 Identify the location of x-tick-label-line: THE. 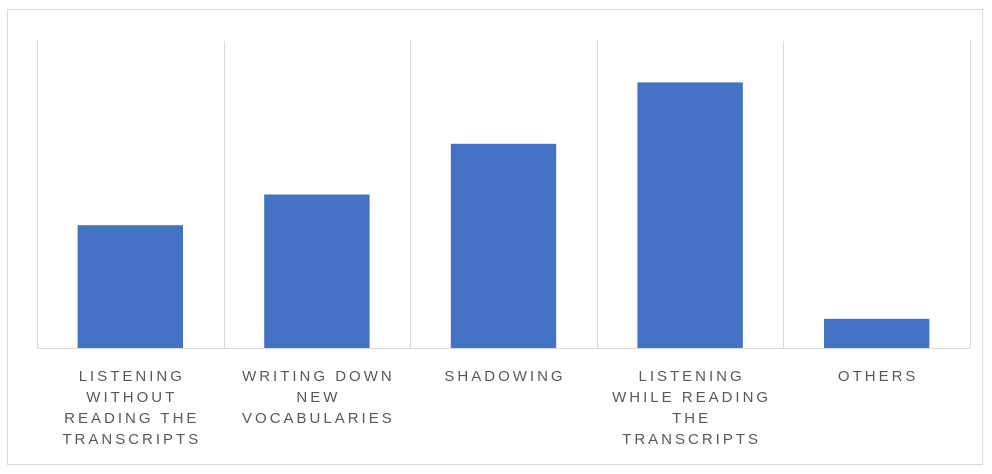
(692, 418).